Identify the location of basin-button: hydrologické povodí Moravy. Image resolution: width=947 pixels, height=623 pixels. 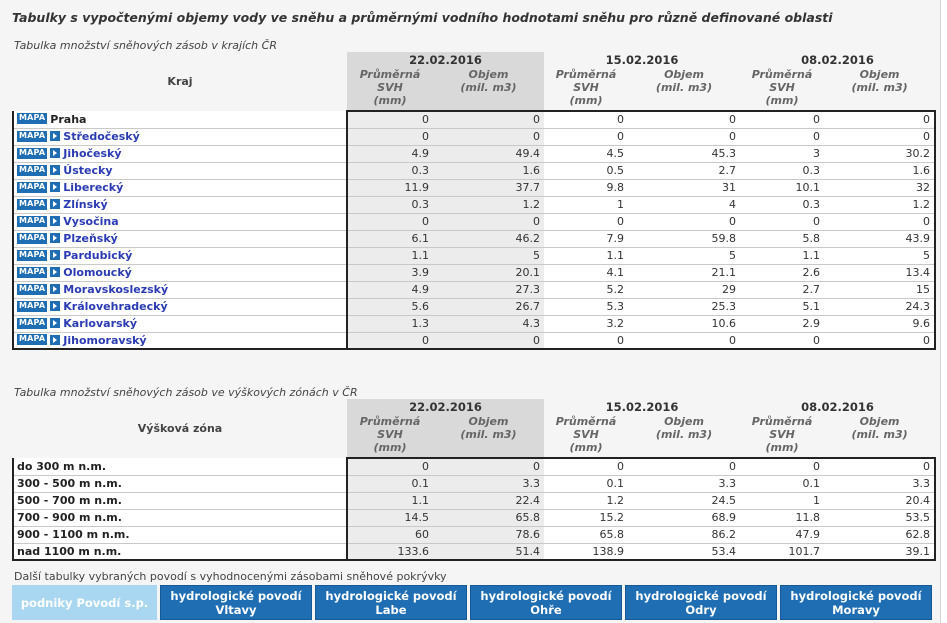
(856, 602).